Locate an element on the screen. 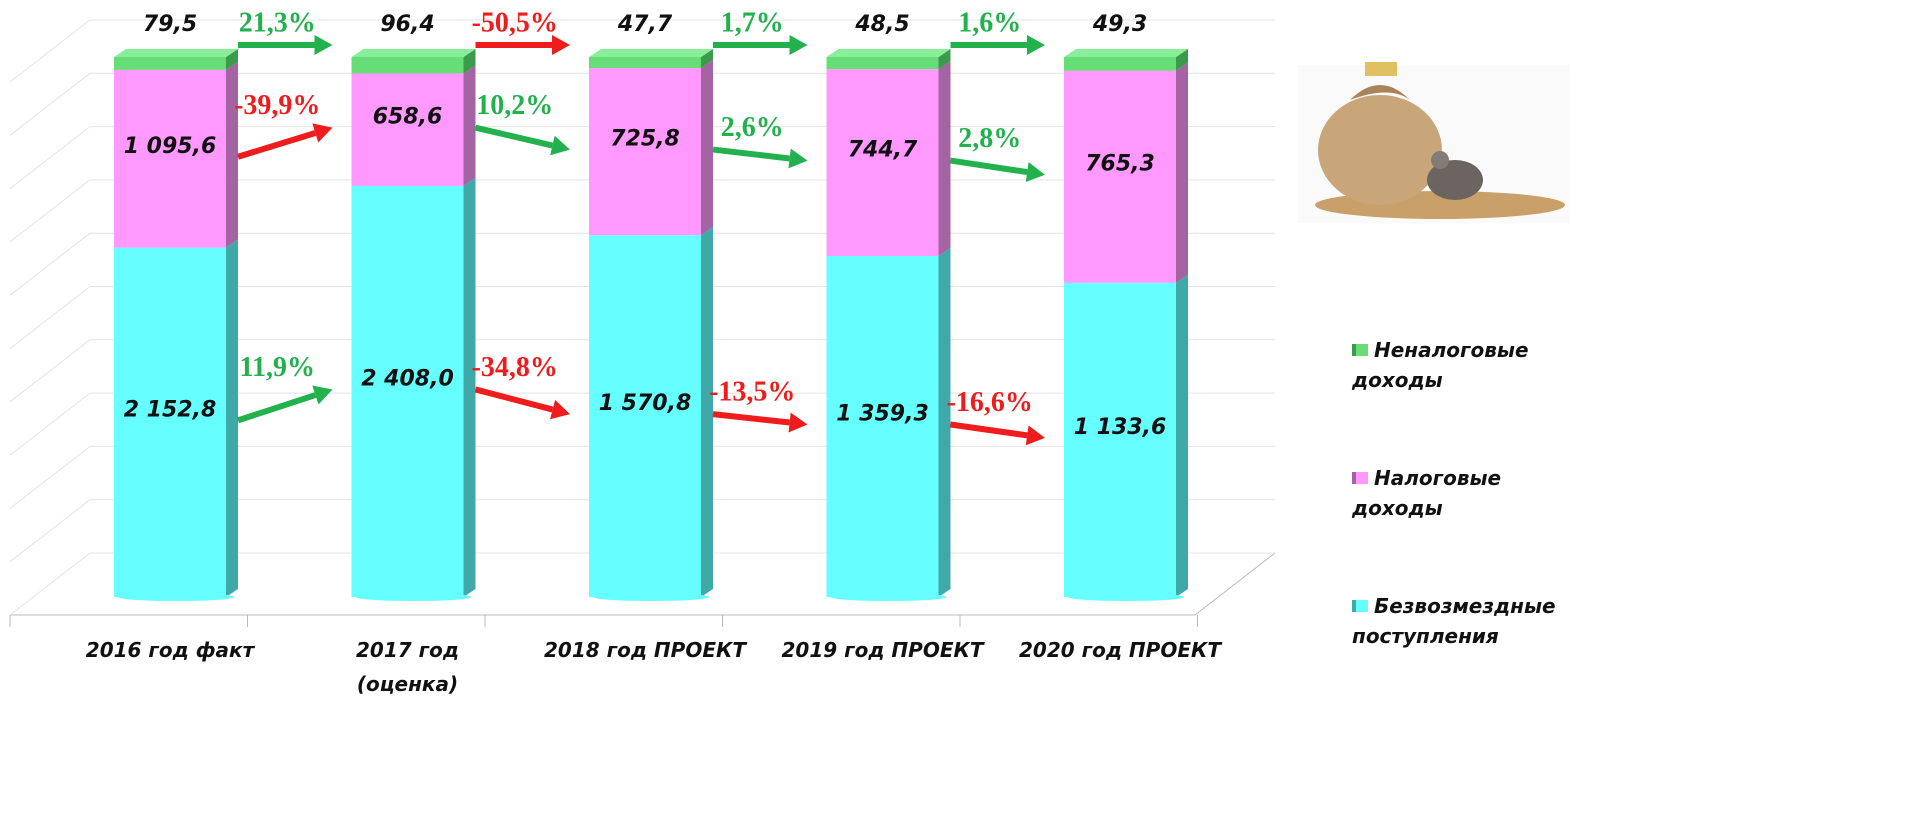 The width and height of the screenshot is (1906, 839). change-label: 11,9% is located at coordinates (277, 367).